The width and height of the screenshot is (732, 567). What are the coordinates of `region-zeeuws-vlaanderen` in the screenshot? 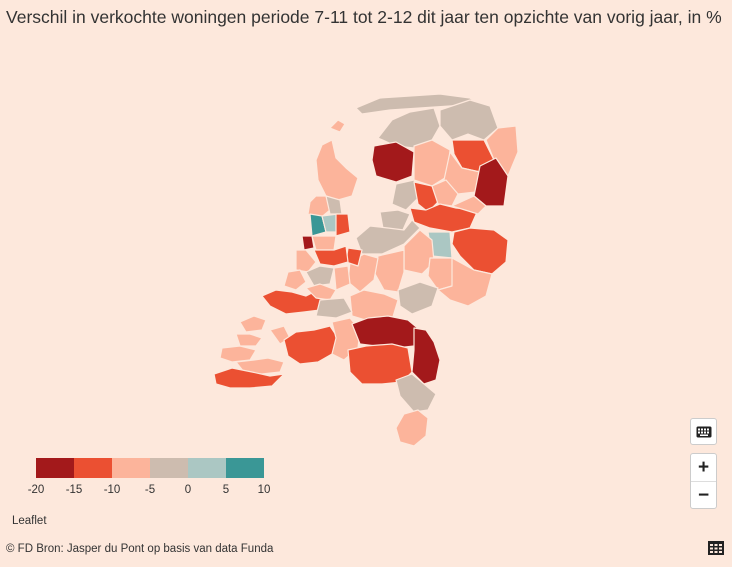 It's located at (249, 378).